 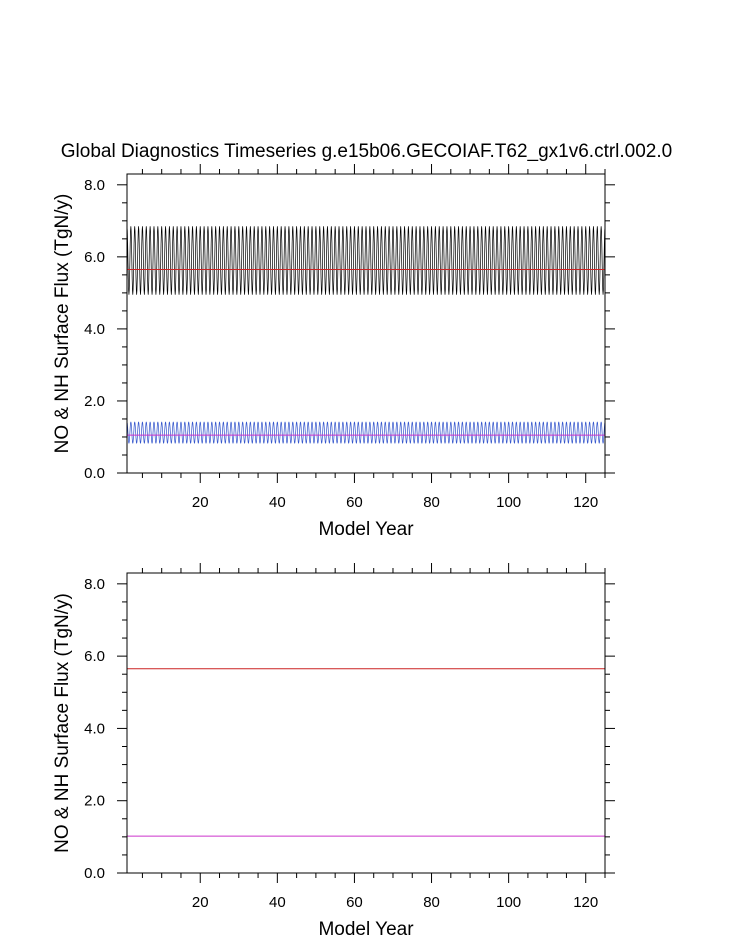 I want to click on series-group, so click(x=366, y=752).